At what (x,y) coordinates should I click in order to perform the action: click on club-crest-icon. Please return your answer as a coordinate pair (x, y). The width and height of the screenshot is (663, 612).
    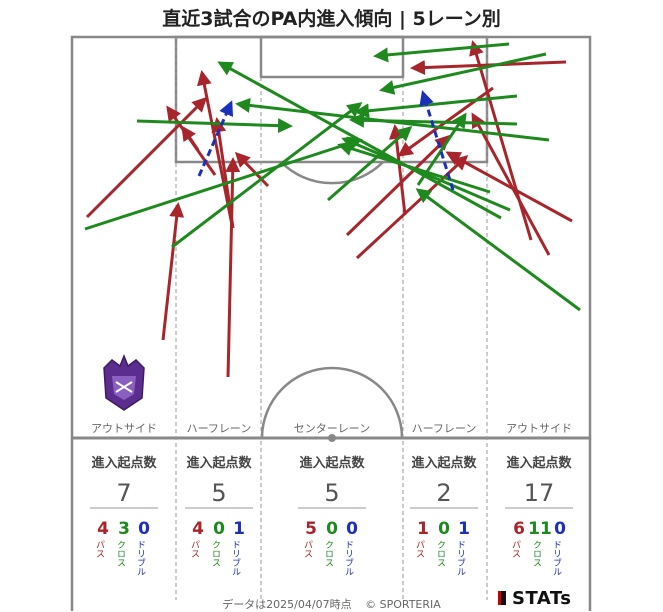
    Looking at the image, I should click on (124, 382).